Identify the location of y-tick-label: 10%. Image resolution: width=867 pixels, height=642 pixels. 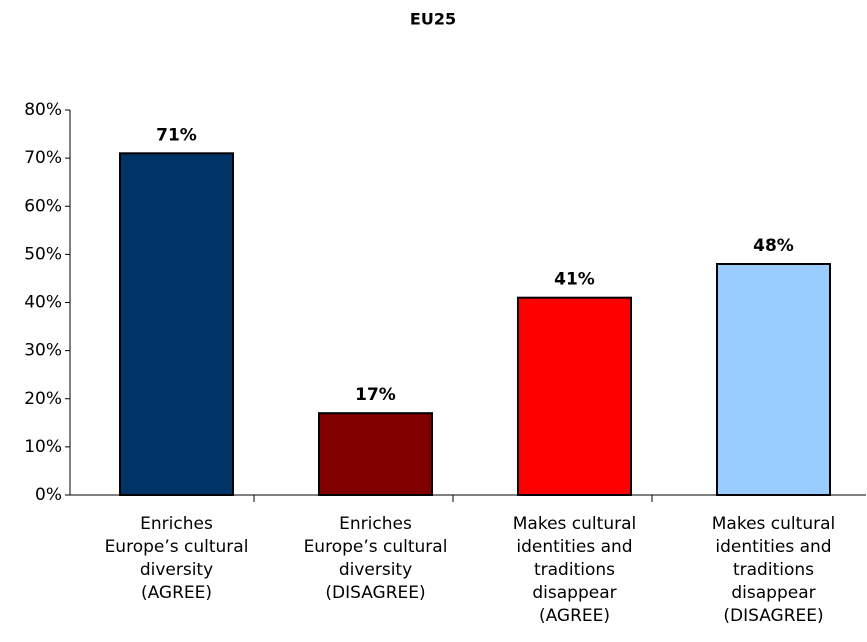
(43, 447).